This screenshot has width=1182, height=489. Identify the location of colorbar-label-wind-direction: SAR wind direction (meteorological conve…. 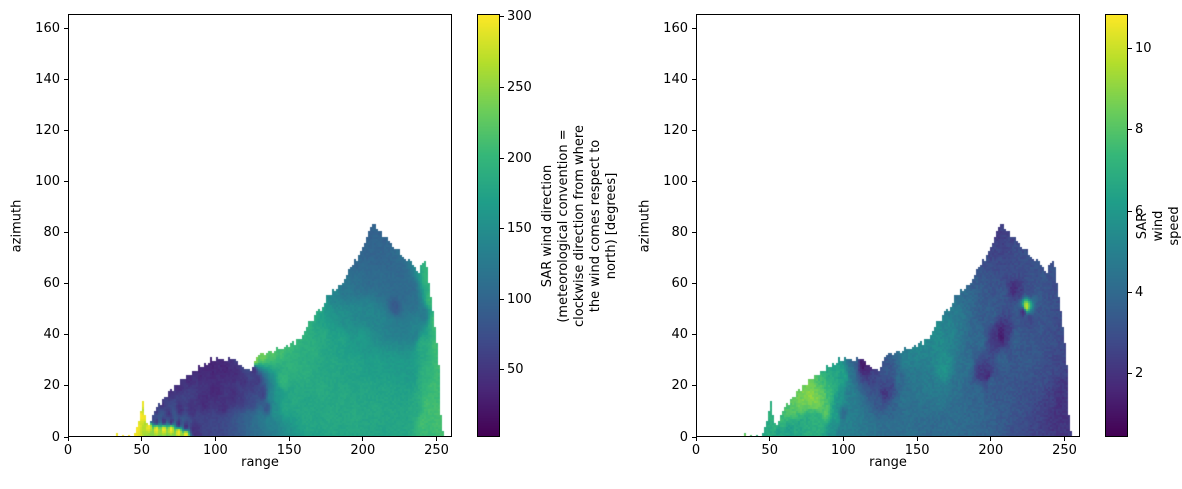
(579, 225).